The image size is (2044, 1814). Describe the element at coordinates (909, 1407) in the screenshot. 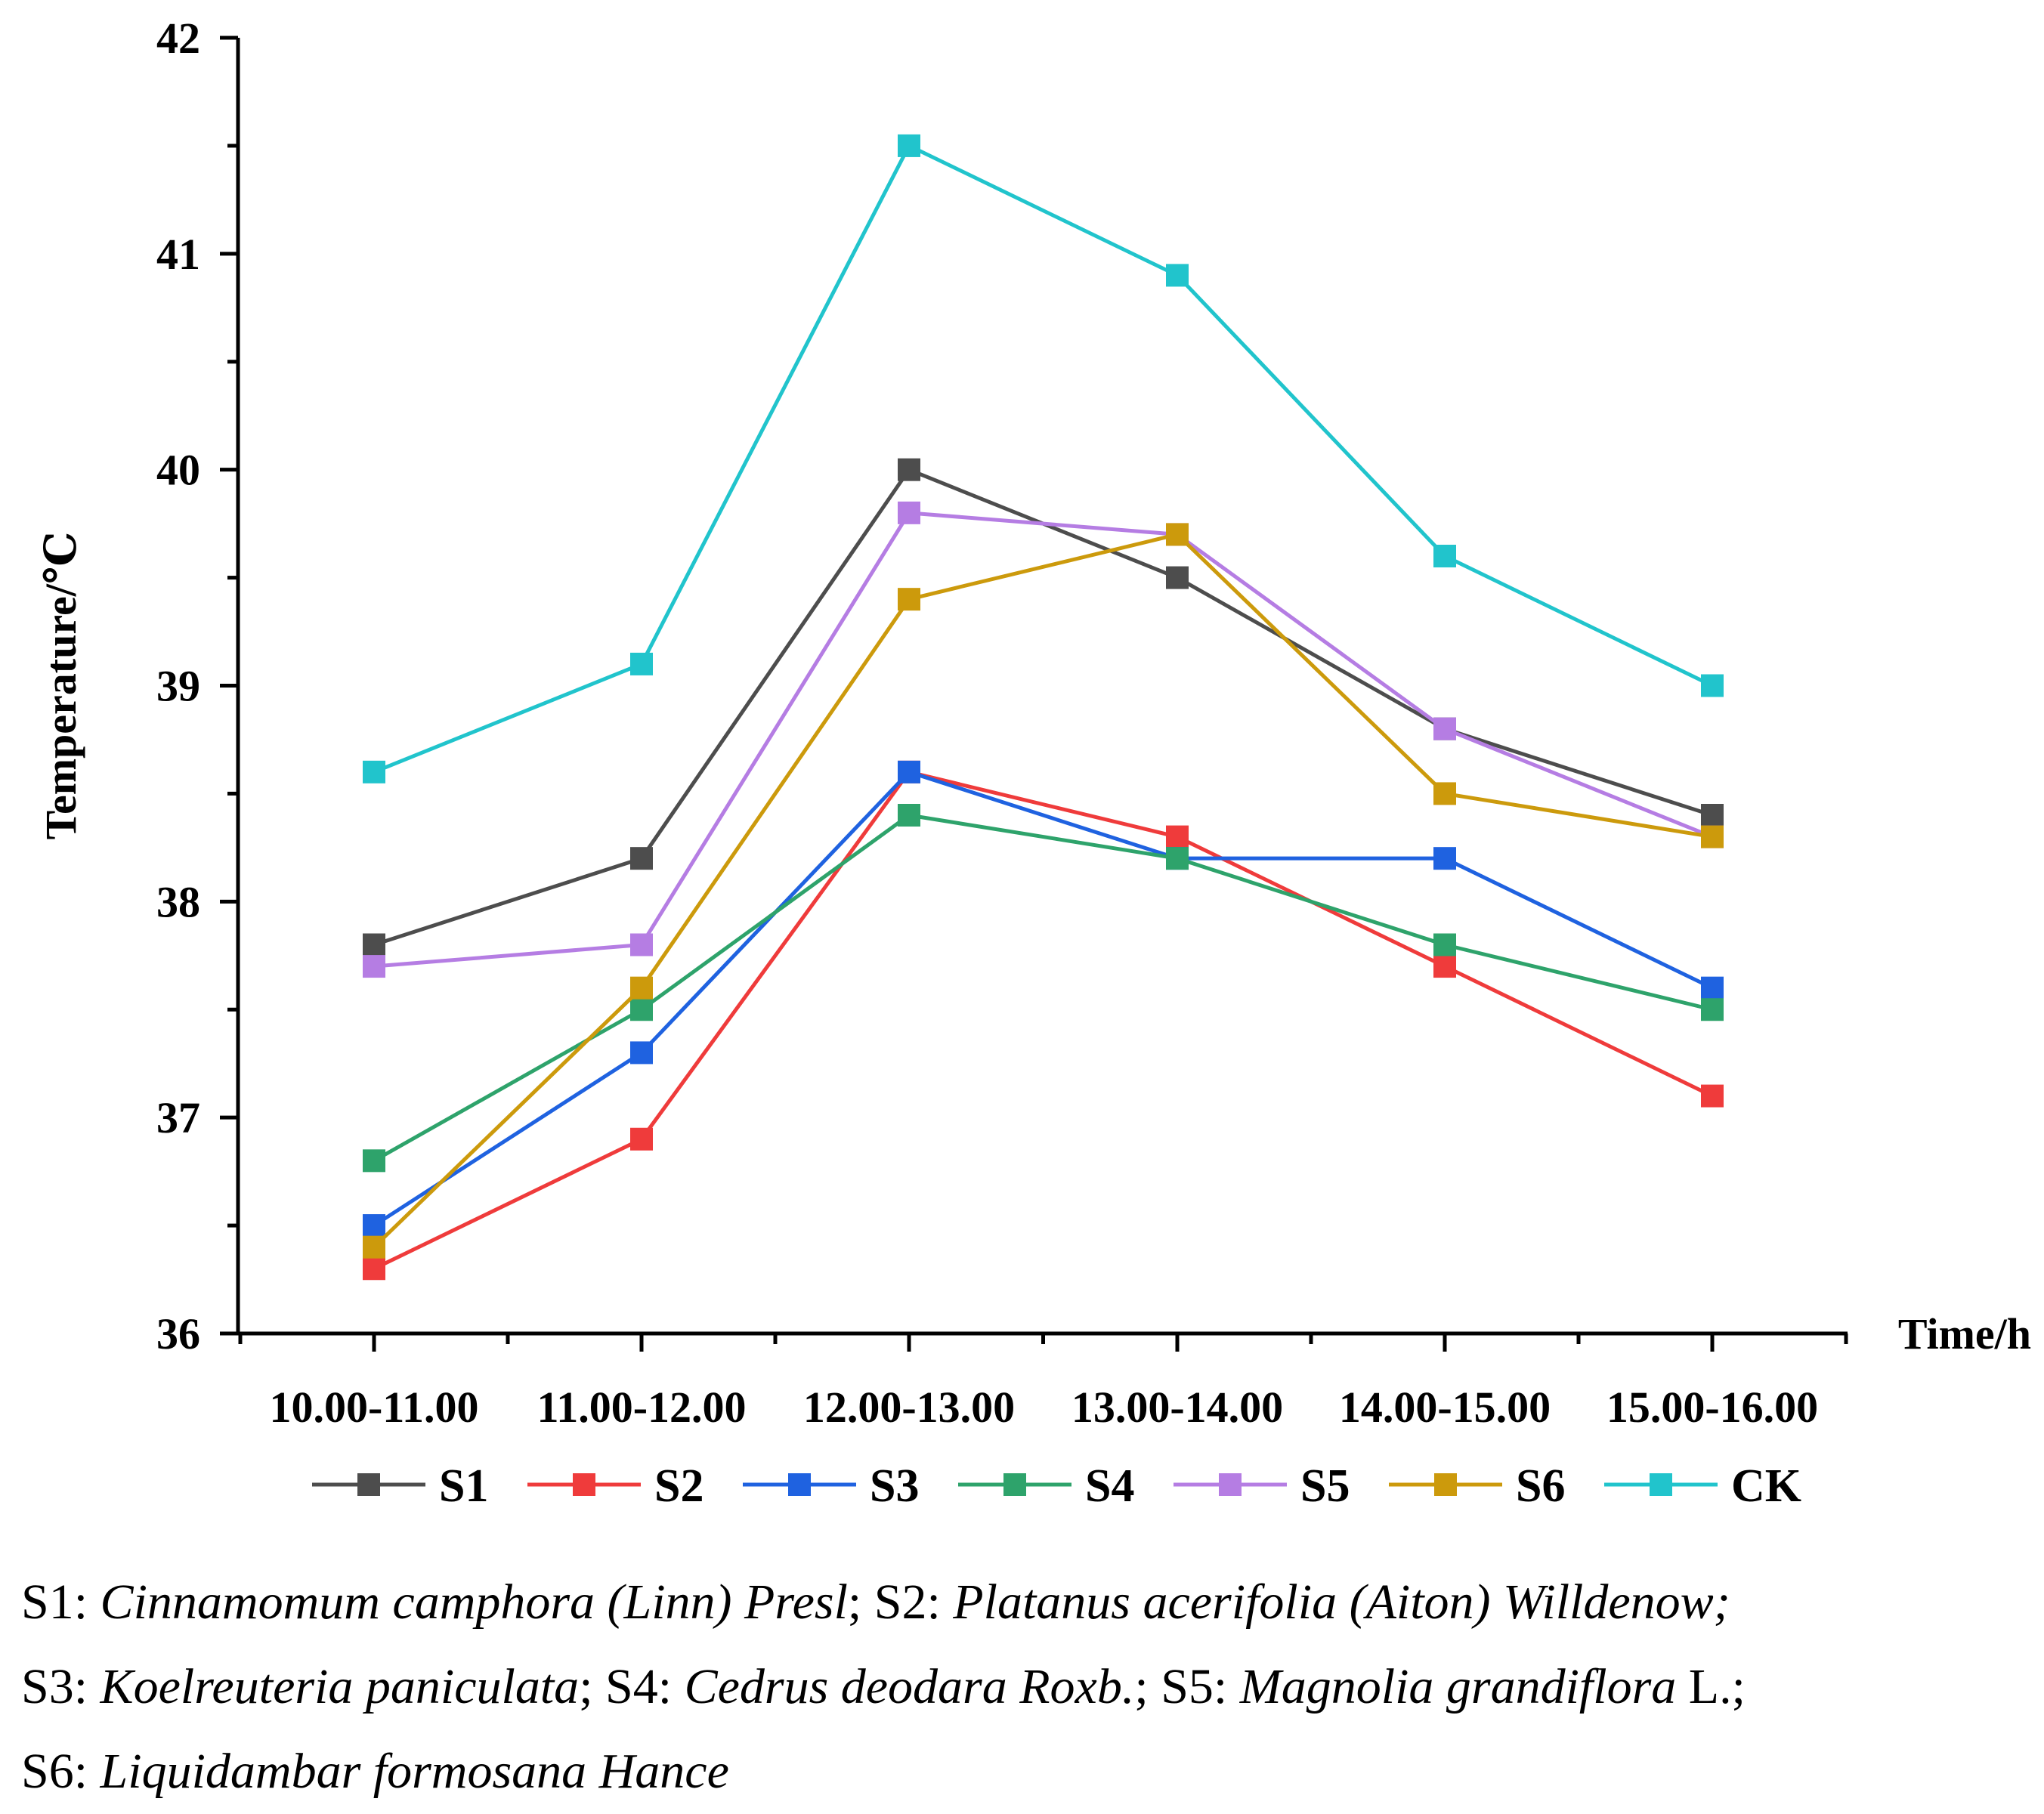

I see `x-tick-label: 12.00-13.00` at that location.